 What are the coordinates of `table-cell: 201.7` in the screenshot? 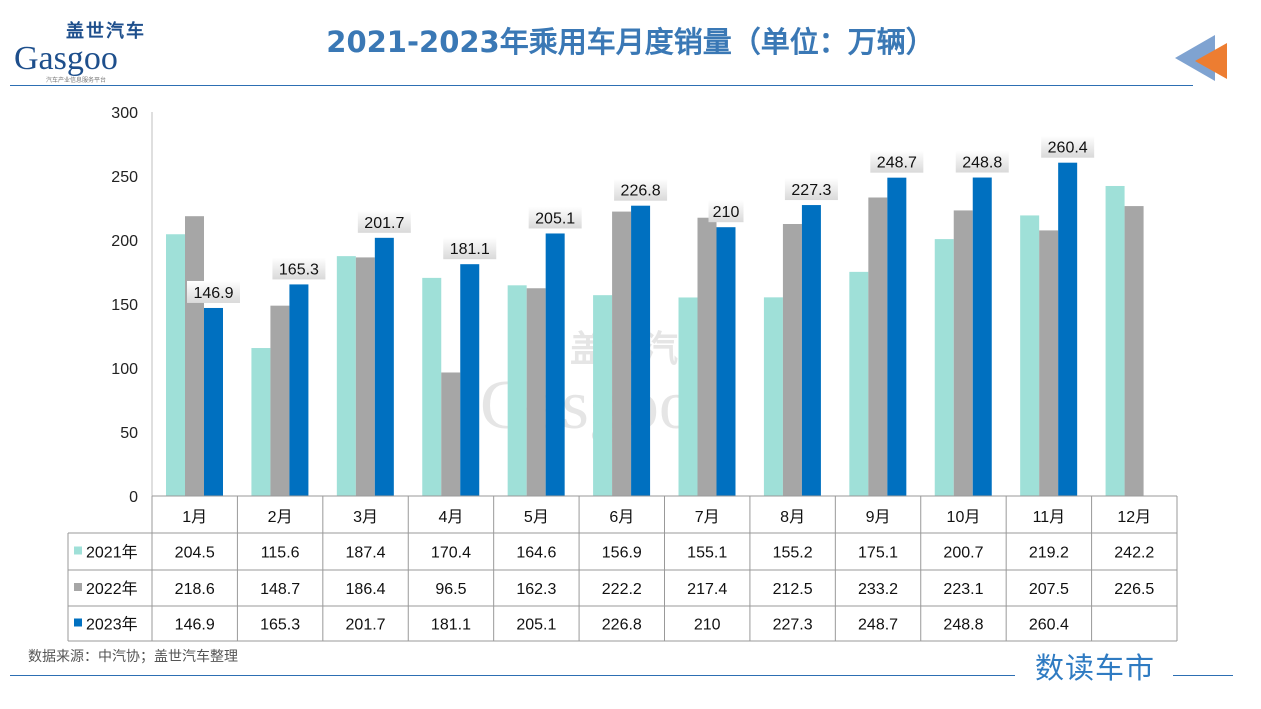 It's located at (366, 625).